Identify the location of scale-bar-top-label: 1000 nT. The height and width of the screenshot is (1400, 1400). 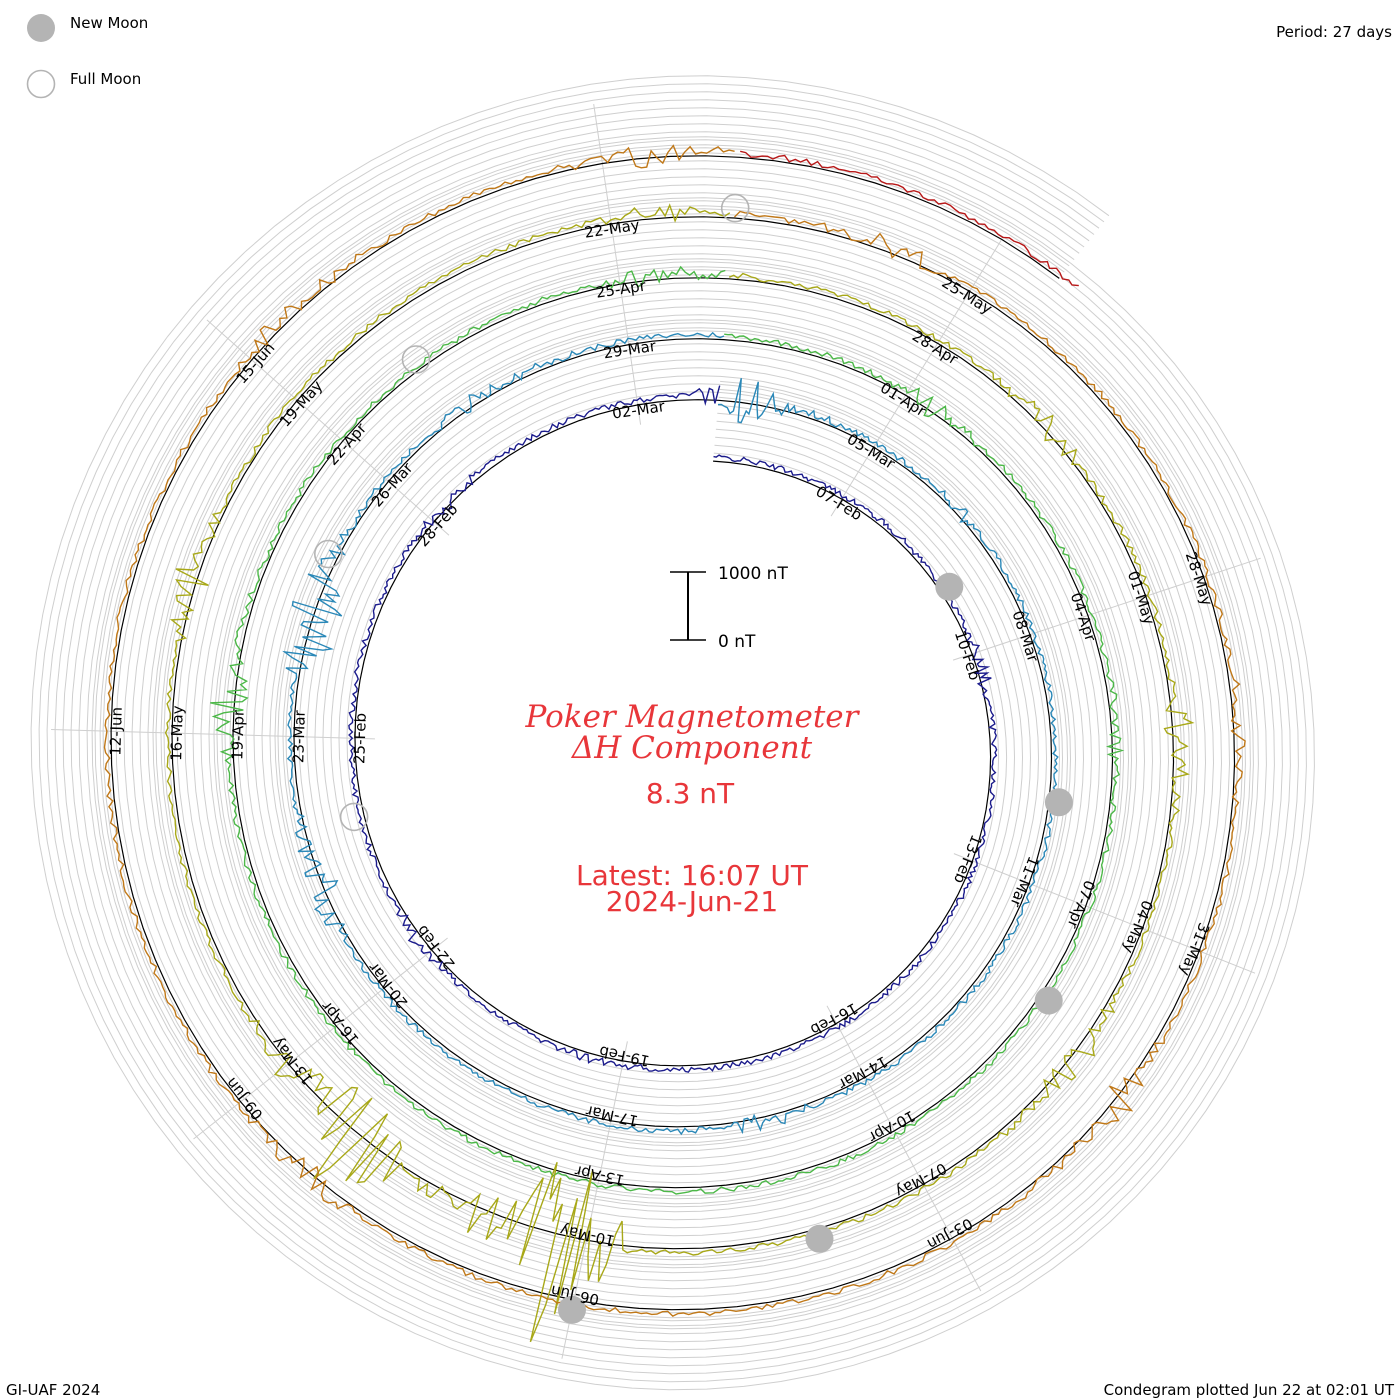
(753, 574).